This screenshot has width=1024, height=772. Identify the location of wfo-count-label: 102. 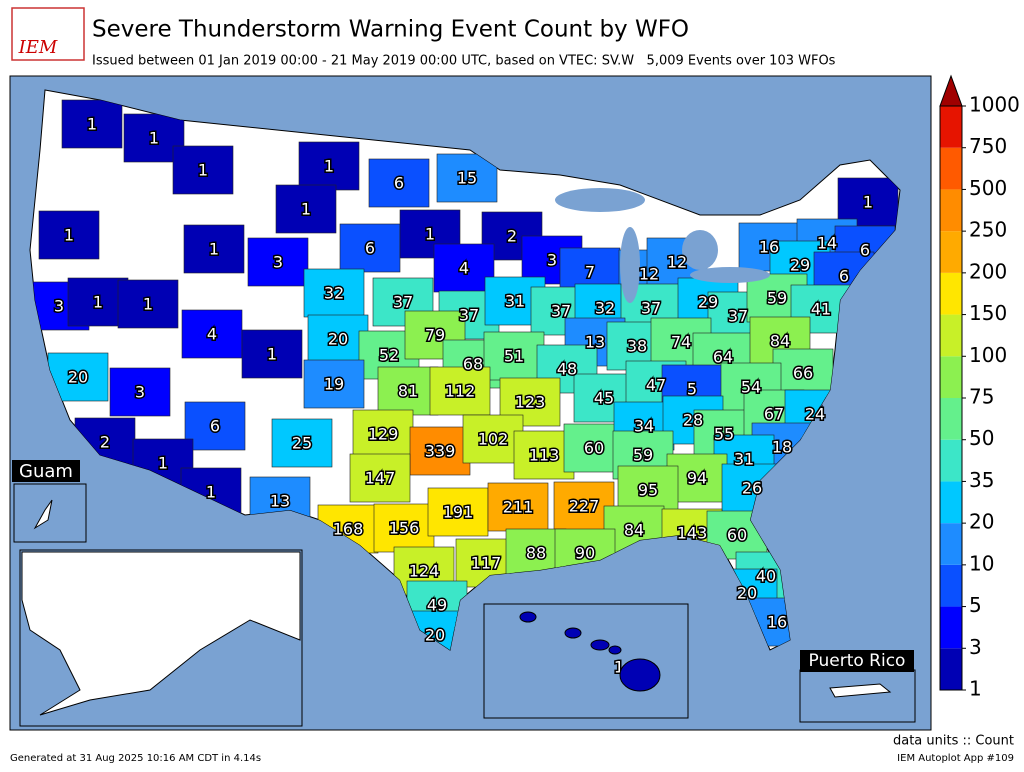
(493, 439).